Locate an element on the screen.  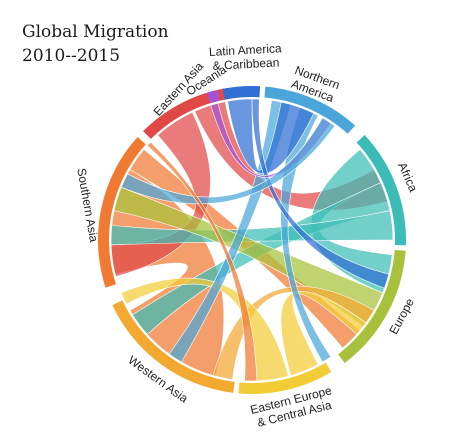
region-arc-southern-asia is located at coordinates (121, 212).